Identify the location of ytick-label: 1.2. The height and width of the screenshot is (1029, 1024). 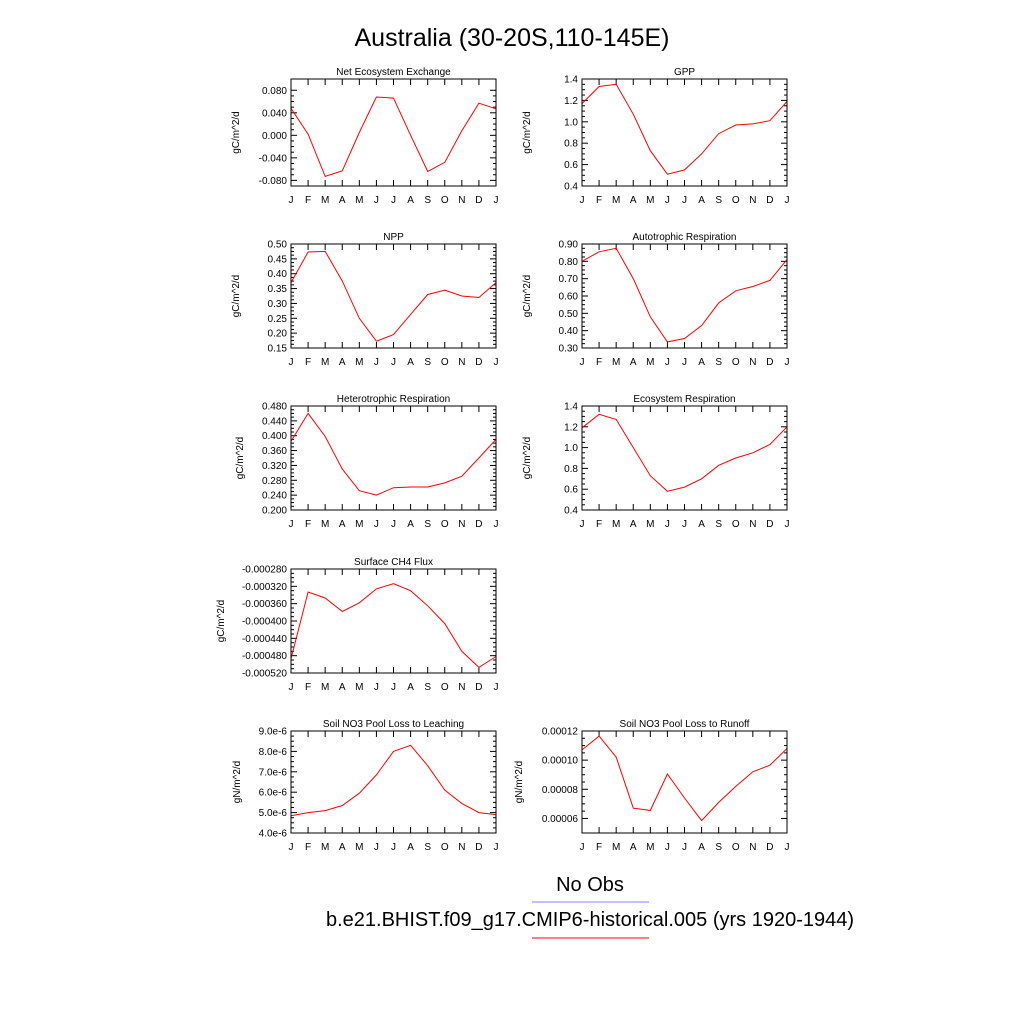
(571, 101).